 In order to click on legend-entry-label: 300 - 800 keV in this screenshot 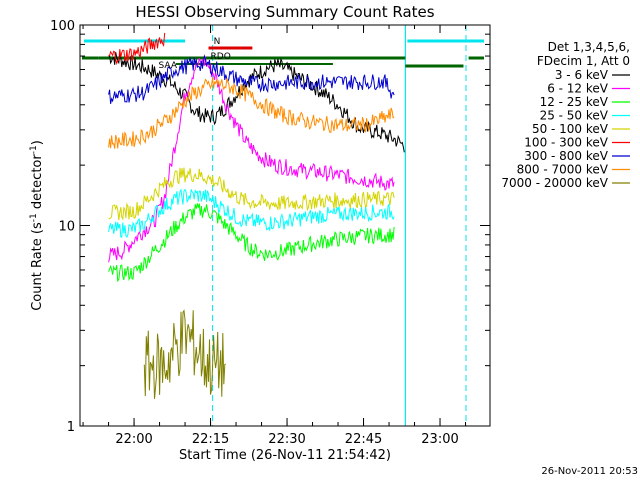, I will do `click(566, 156)`.